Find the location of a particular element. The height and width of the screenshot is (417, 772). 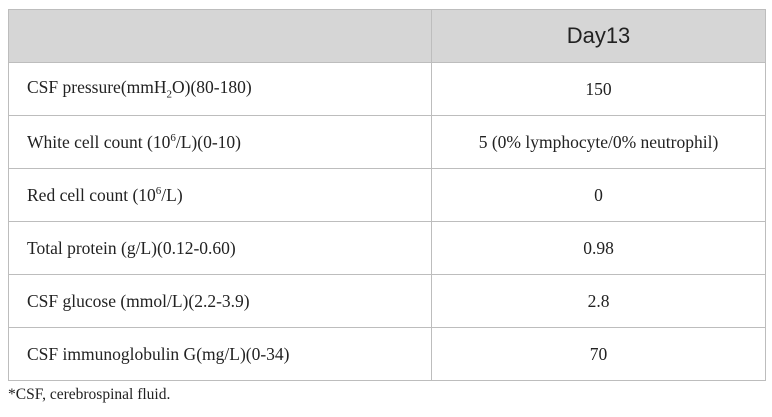

row-value: 0 is located at coordinates (598, 195).